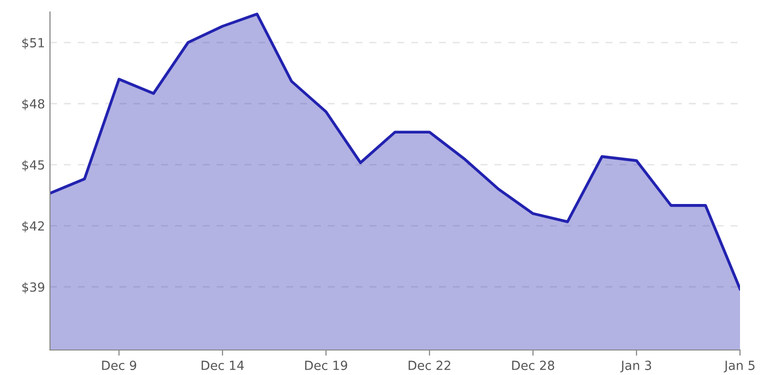 The height and width of the screenshot is (375, 761). What do you see at coordinates (429, 365) in the screenshot?
I see `x-tick-label: Dec 22` at bounding box center [429, 365].